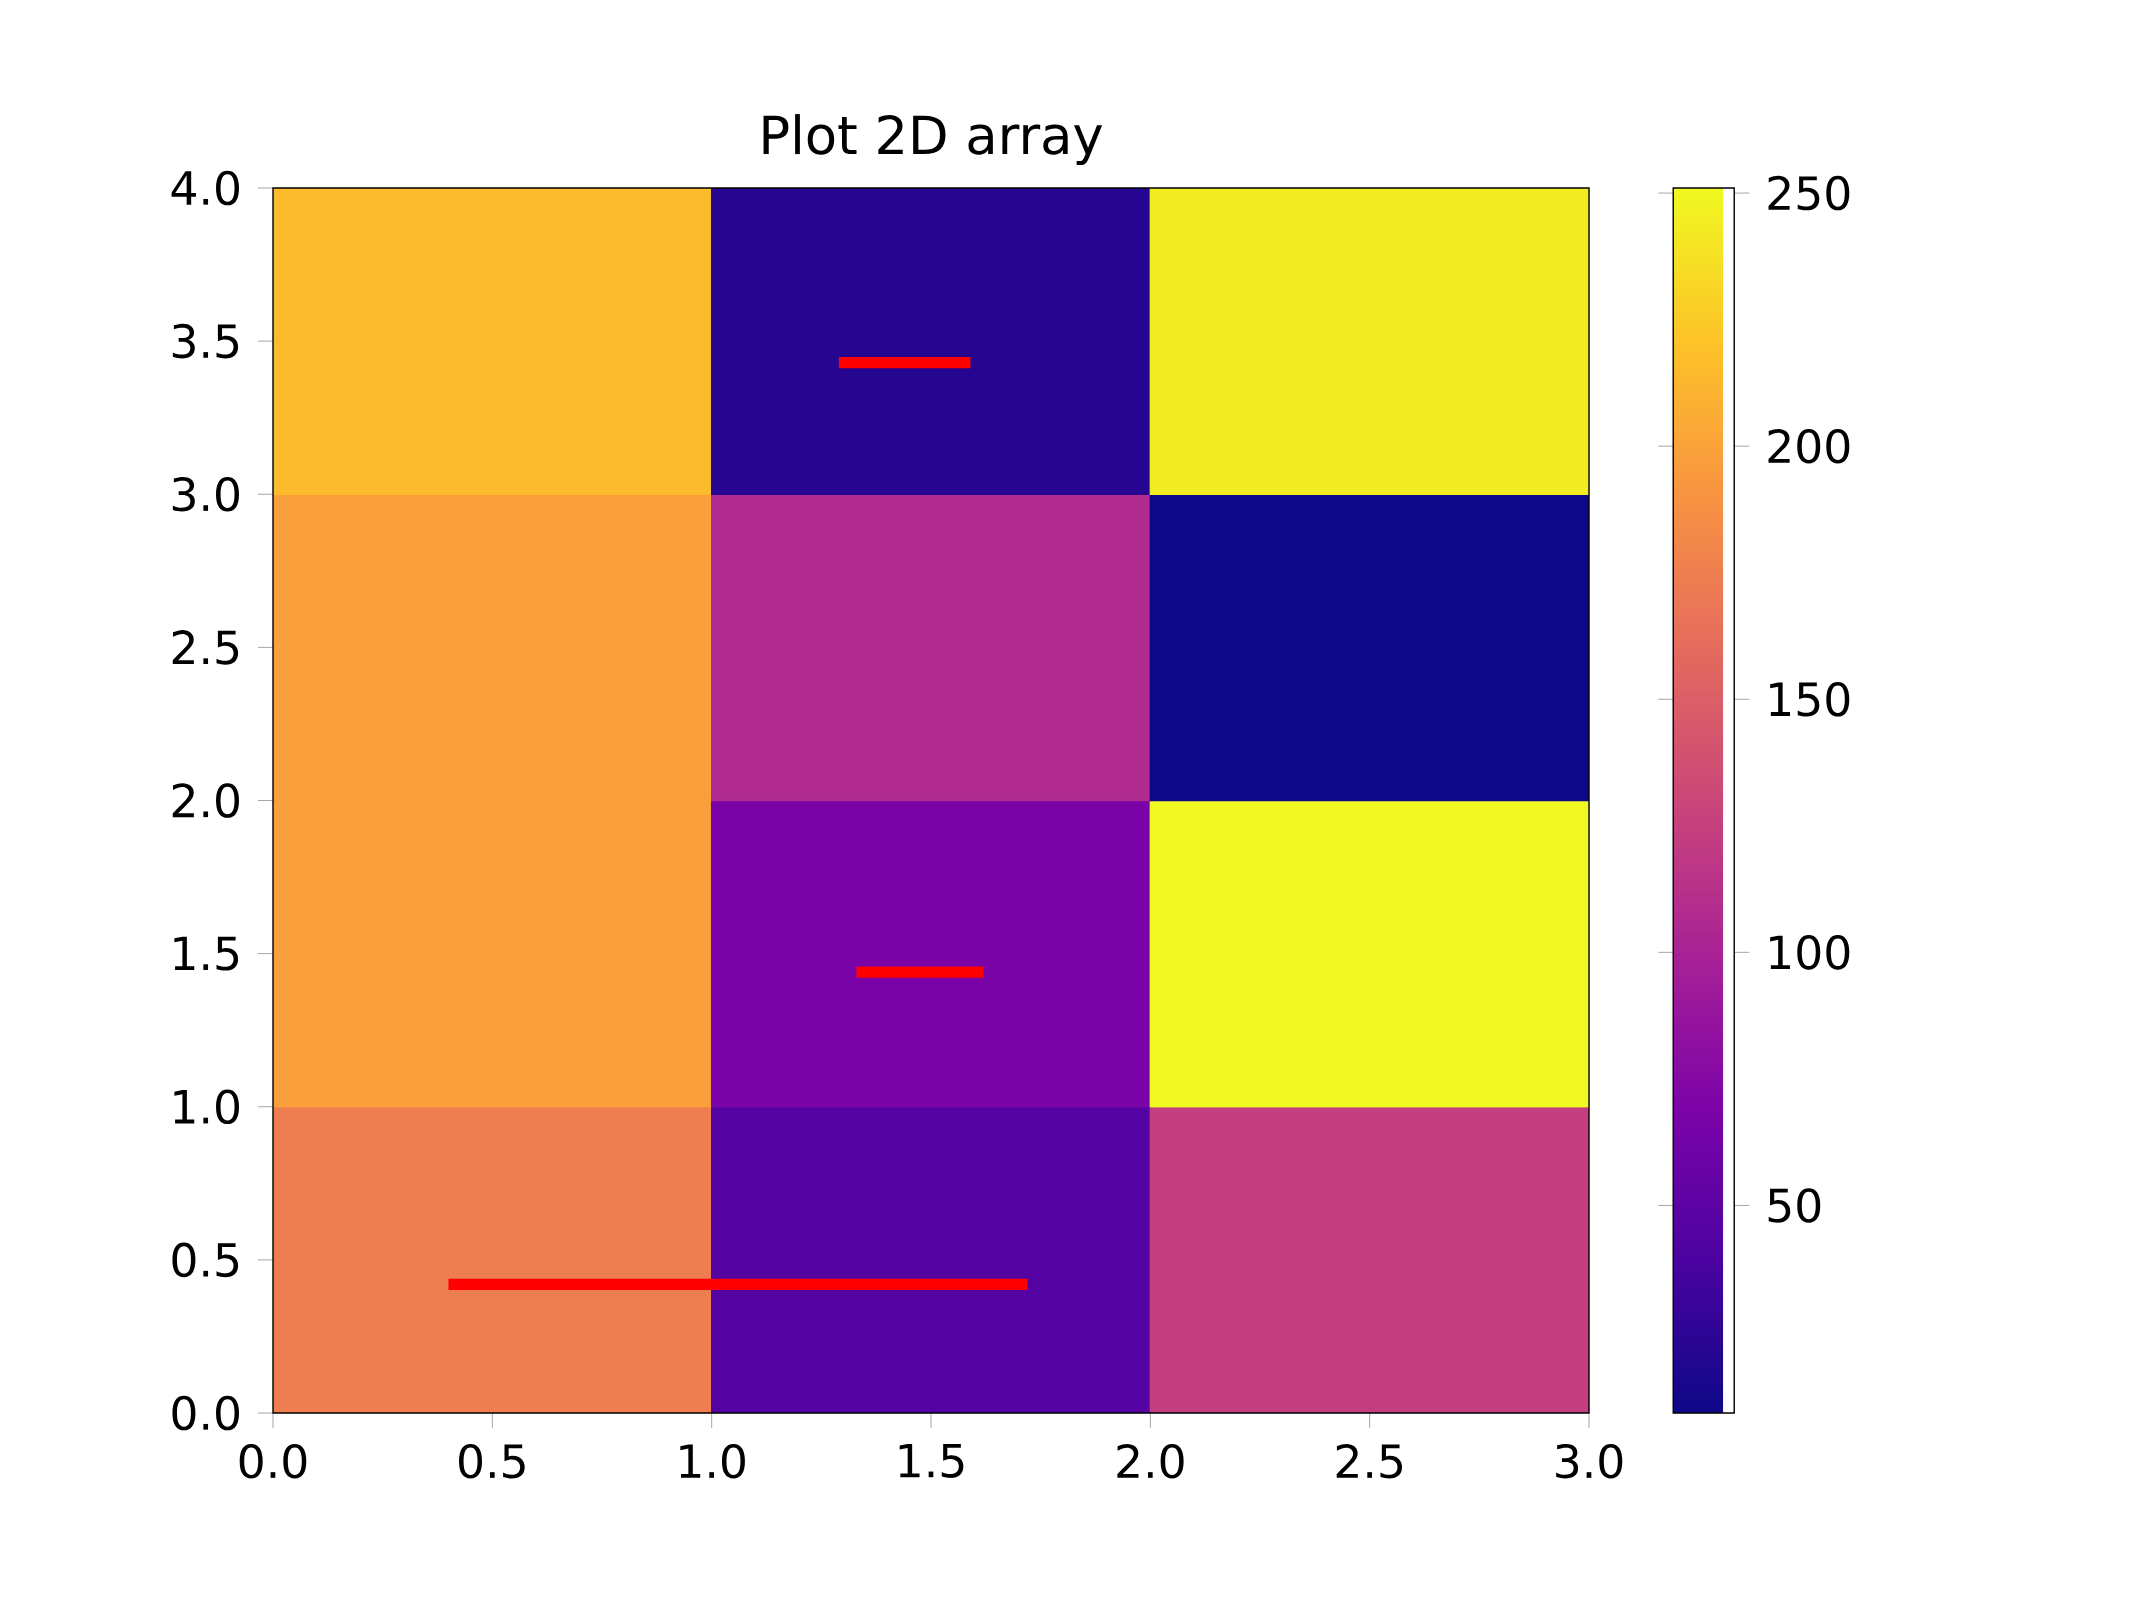 This screenshot has height=1601, width=2138. What do you see at coordinates (205, 341) in the screenshot?
I see `y-tick-label: 3.5` at bounding box center [205, 341].